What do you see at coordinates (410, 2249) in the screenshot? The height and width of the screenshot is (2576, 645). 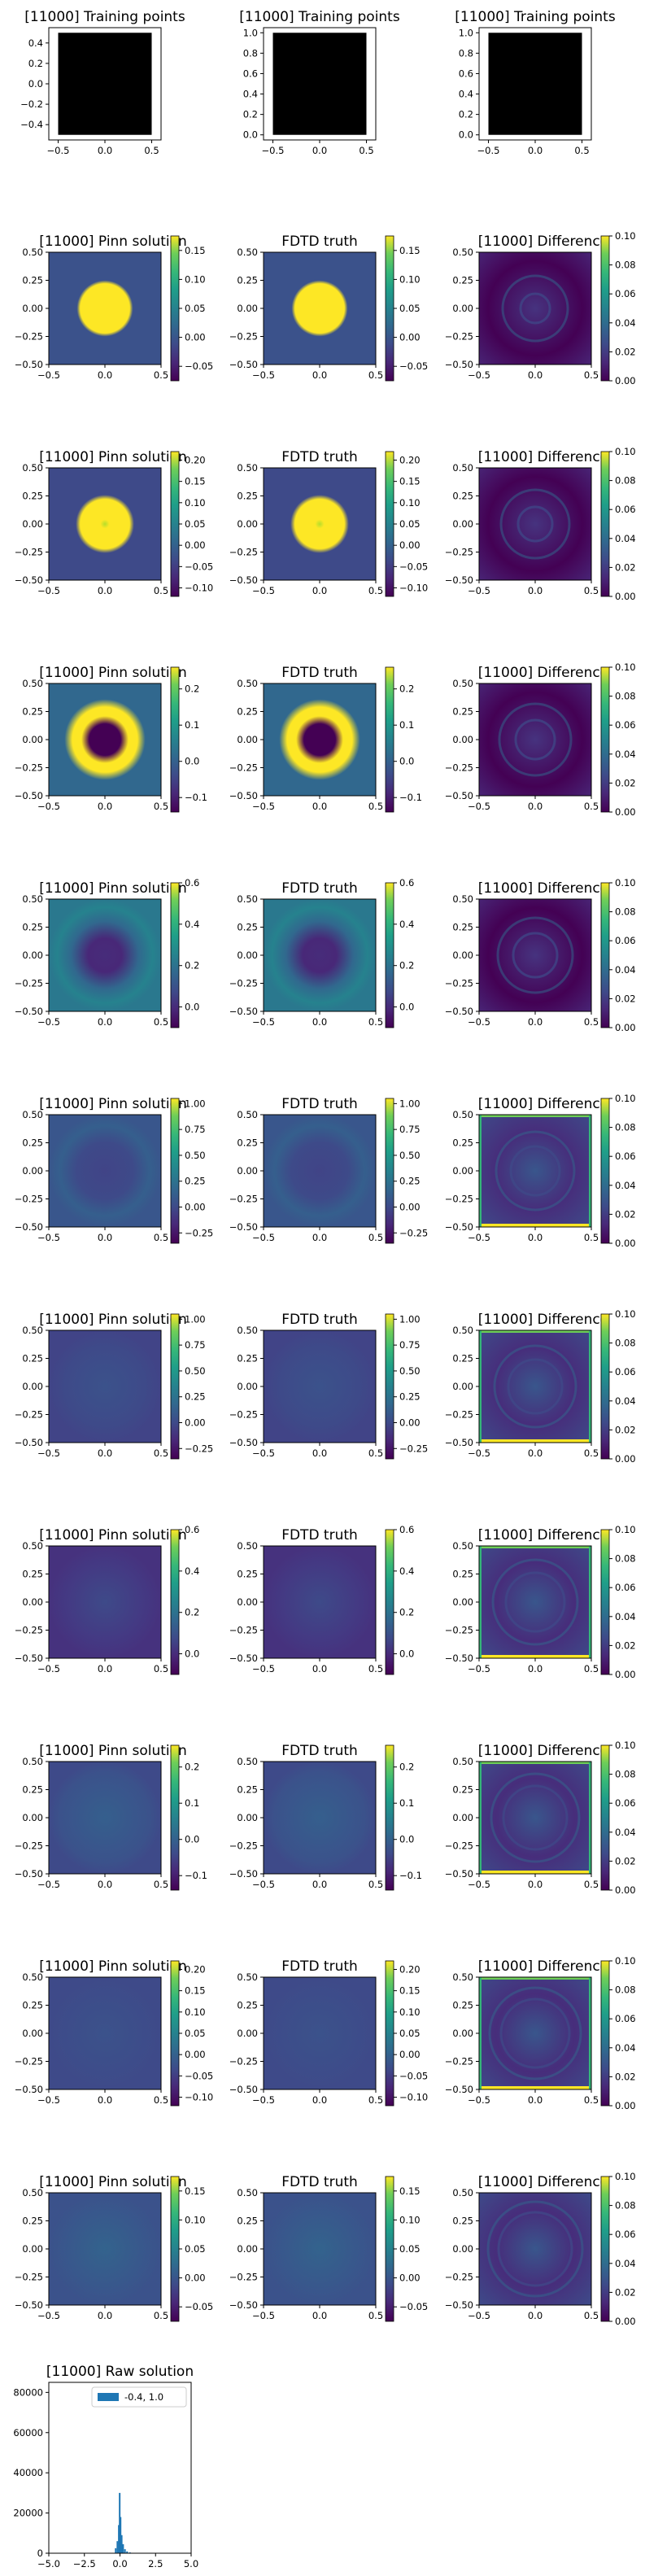 I see `colorbar-tick-label: 0.05` at bounding box center [410, 2249].